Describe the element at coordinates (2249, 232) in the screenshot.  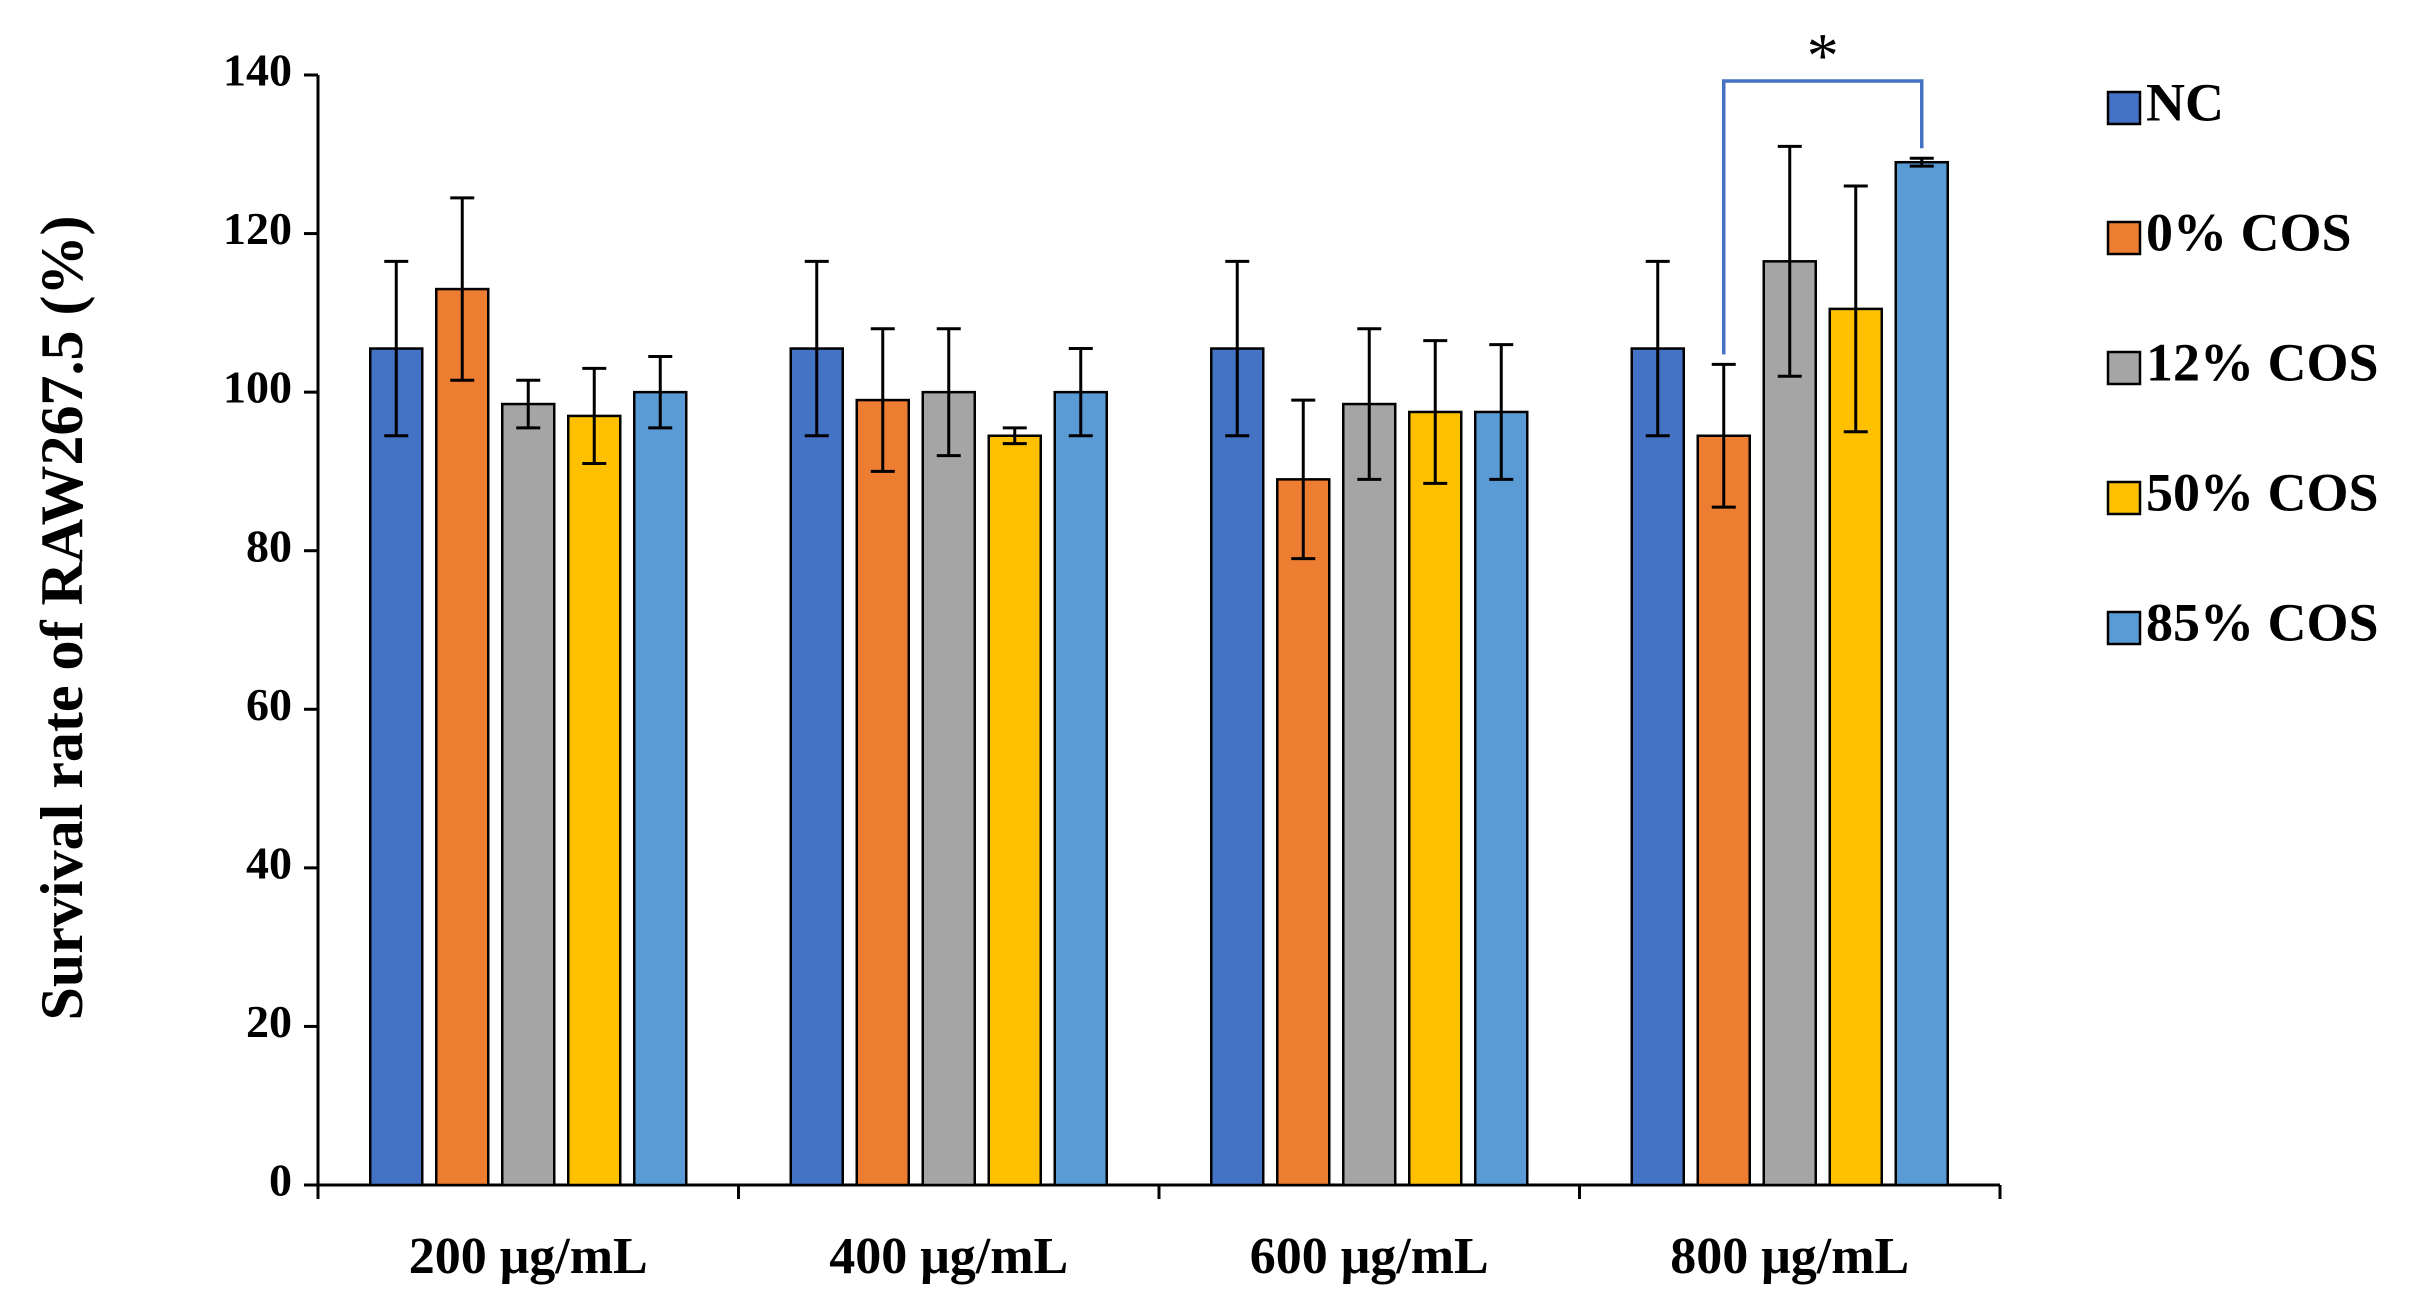
I see `legend-label: 0% COS` at that location.